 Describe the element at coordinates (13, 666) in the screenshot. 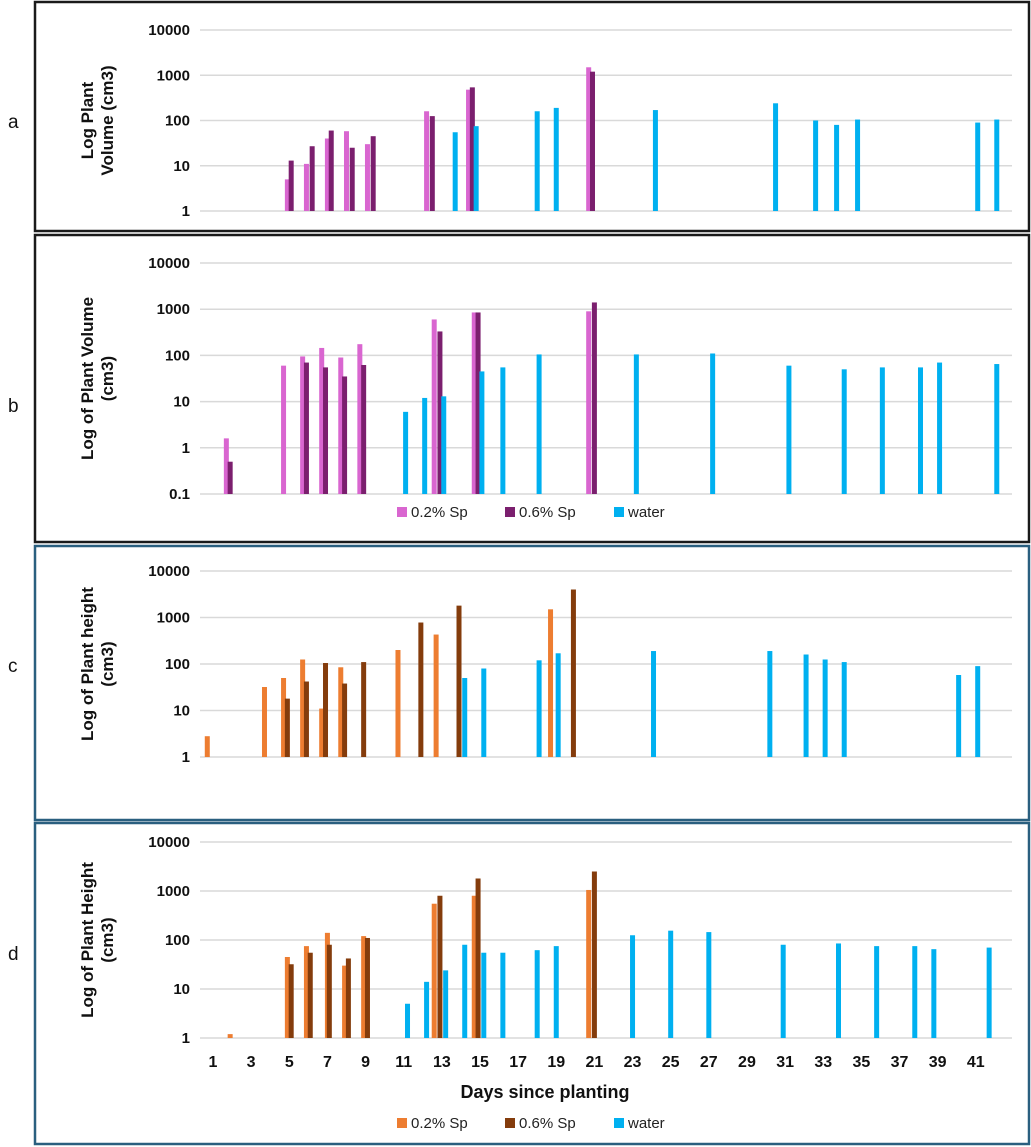

I see `panel-label: c` at that location.